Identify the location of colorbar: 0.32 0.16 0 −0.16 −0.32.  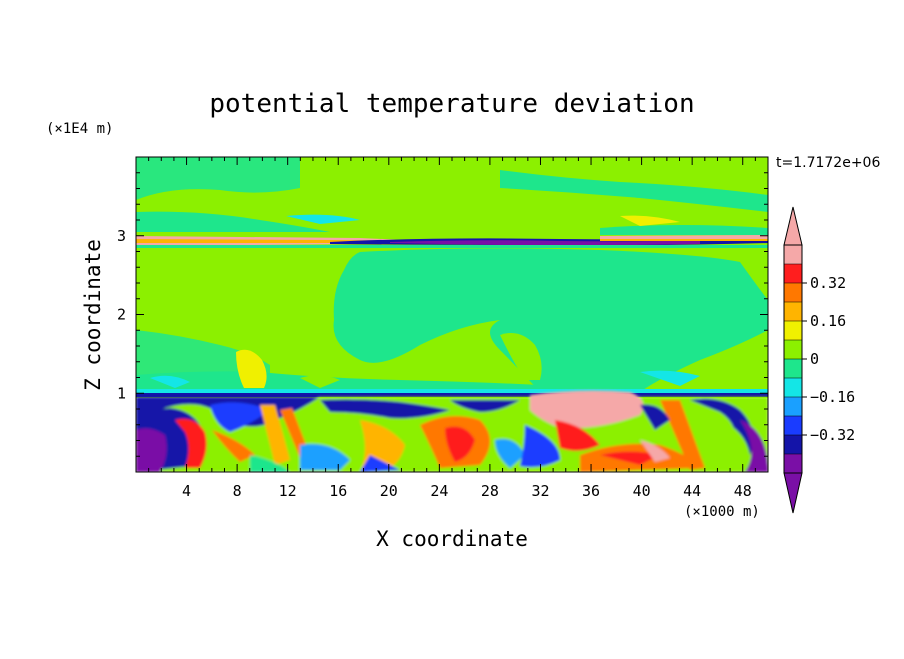
(819, 360).